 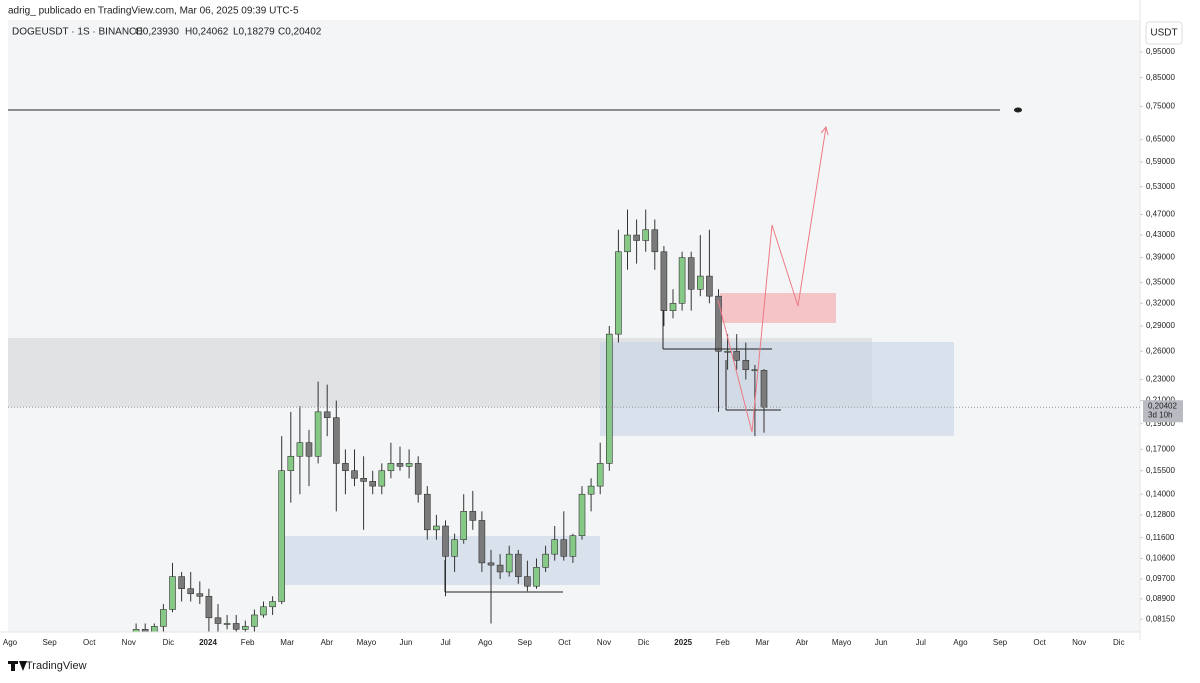 I want to click on symbol: DOGEUSDT · 1S · BINANCE, so click(x=77, y=32).